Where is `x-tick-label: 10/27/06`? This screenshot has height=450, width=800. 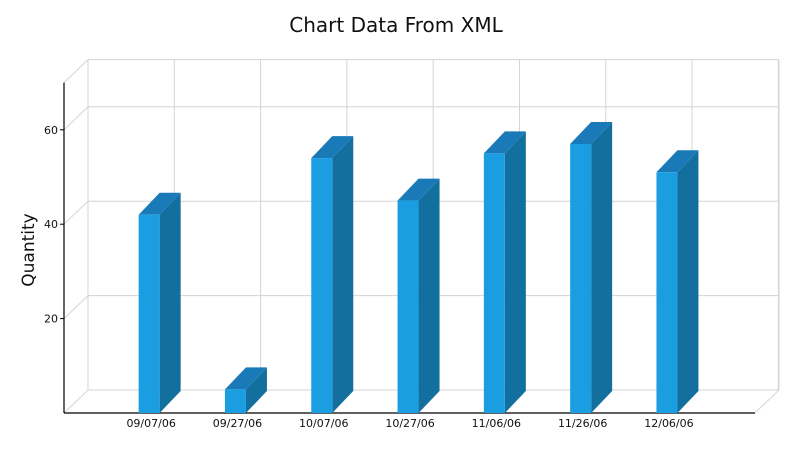
x-tick-label: 10/27/06 is located at coordinates (409, 423).